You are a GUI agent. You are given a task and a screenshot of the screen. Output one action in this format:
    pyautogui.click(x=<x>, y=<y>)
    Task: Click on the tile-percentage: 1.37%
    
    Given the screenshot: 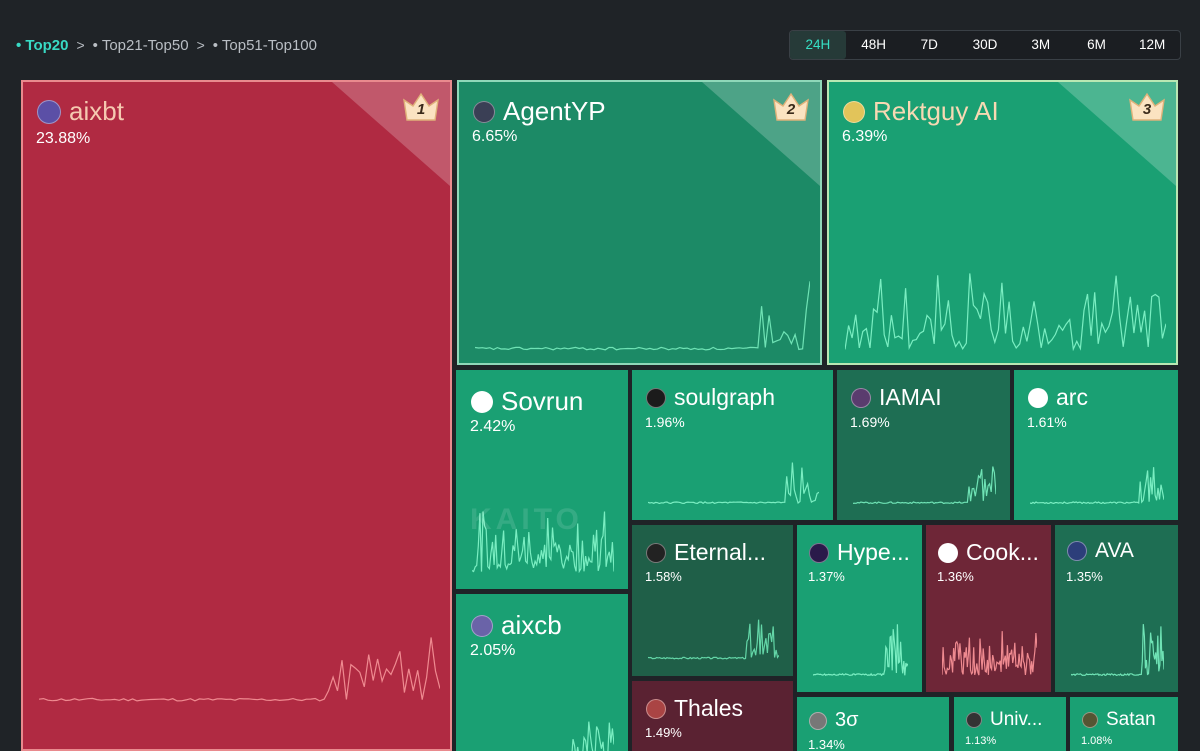 What is the action you would take?
    pyautogui.click(x=826, y=576)
    